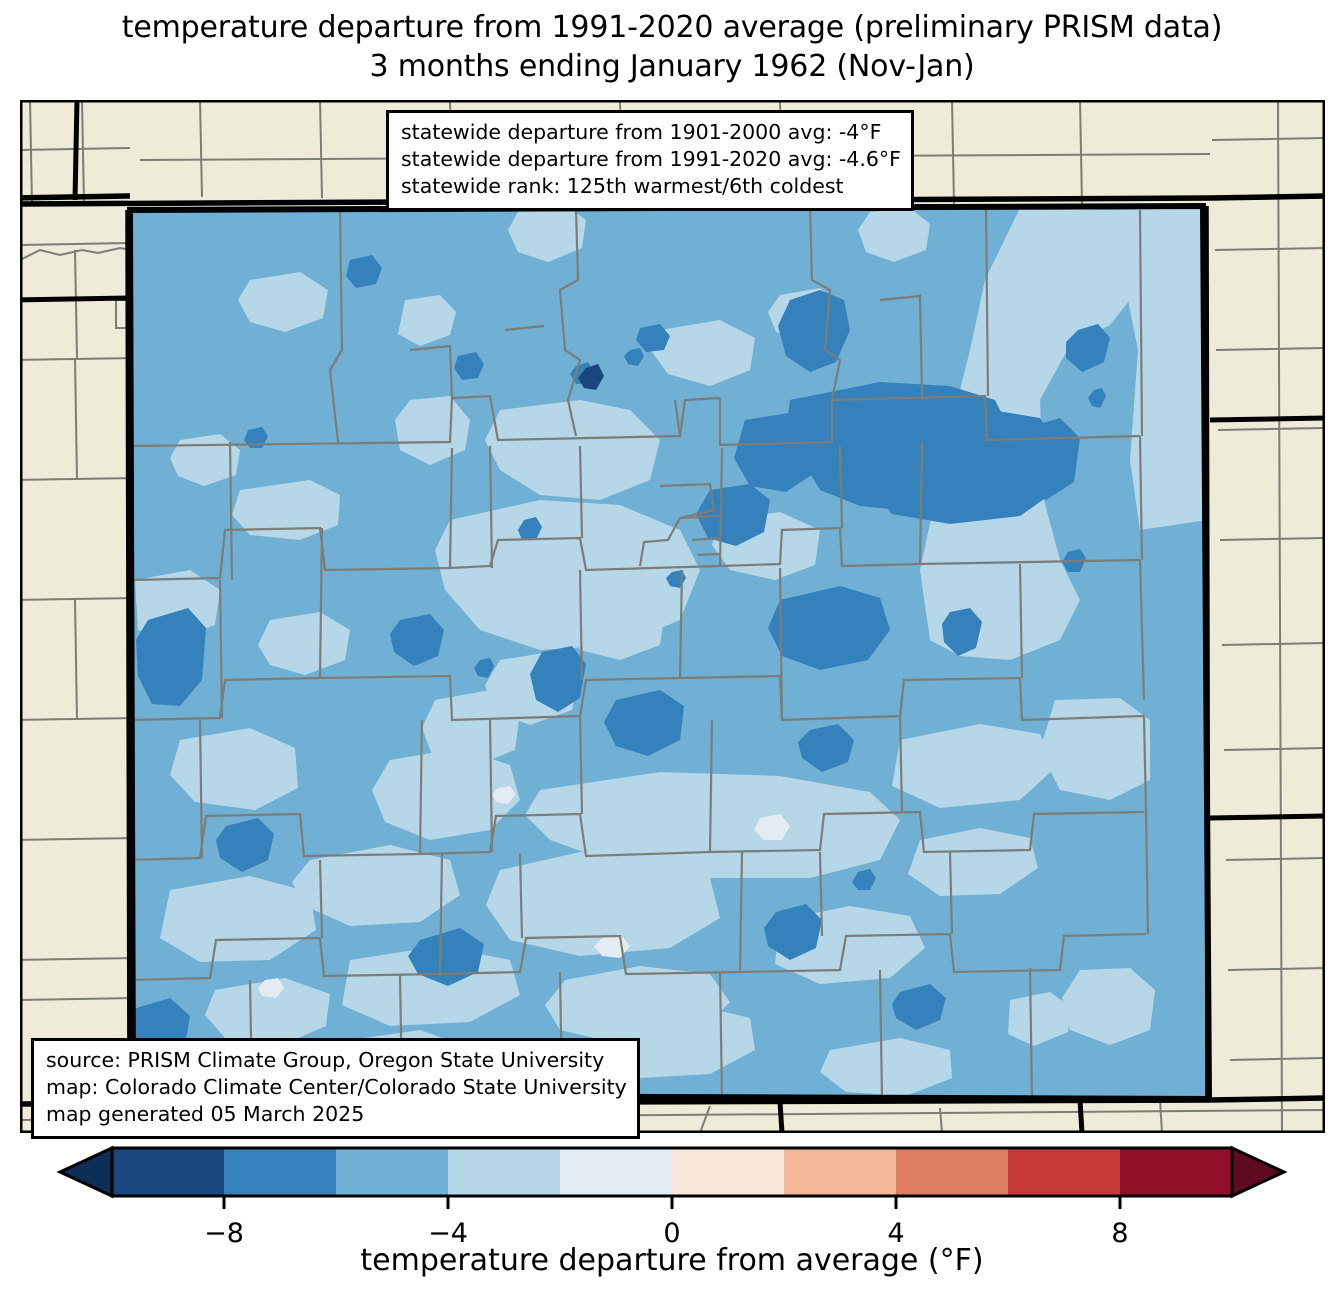  Describe the element at coordinates (1119, 1231) in the screenshot. I see `colorbar-tick-label: 8` at that location.